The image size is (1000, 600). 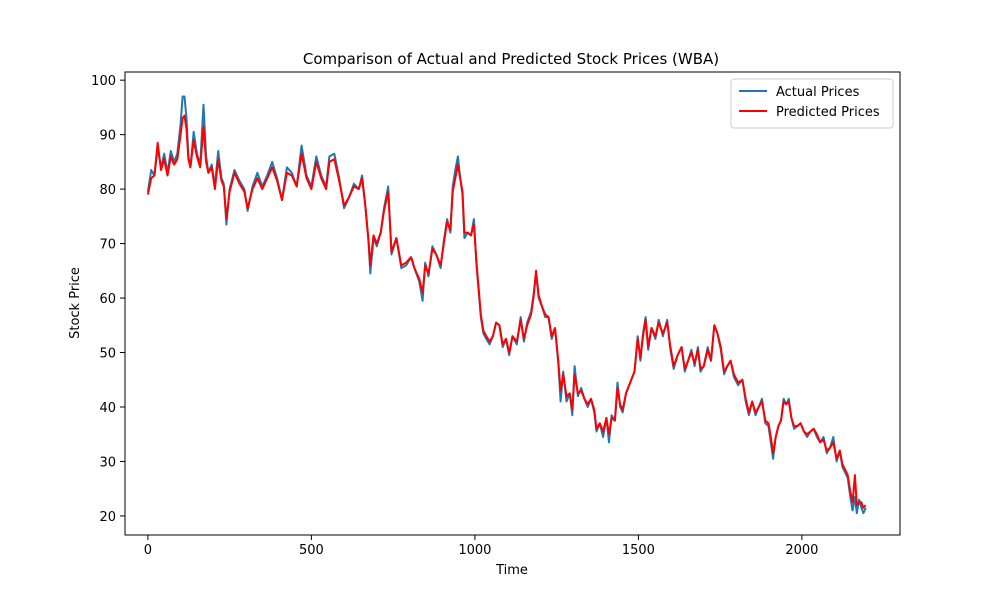 What do you see at coordinates (638, 550) in the screenshot?
I see `x-tick-label: 1500` at bounding box center [638, 550].